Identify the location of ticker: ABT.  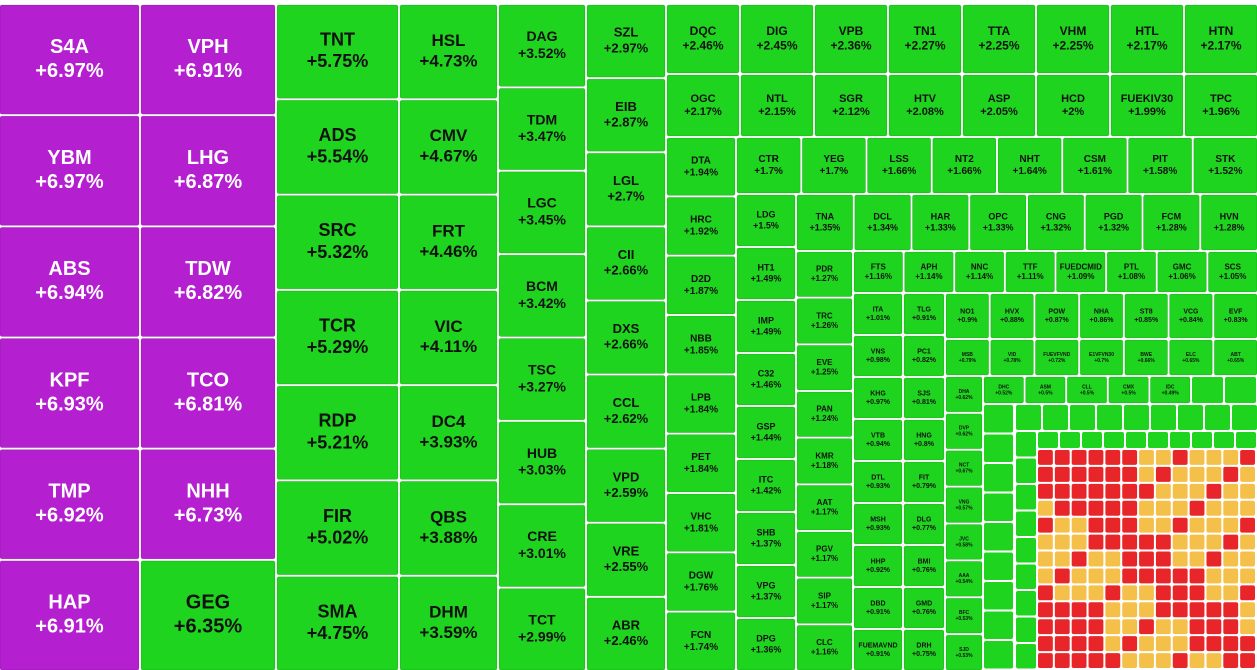
(1236, 355).